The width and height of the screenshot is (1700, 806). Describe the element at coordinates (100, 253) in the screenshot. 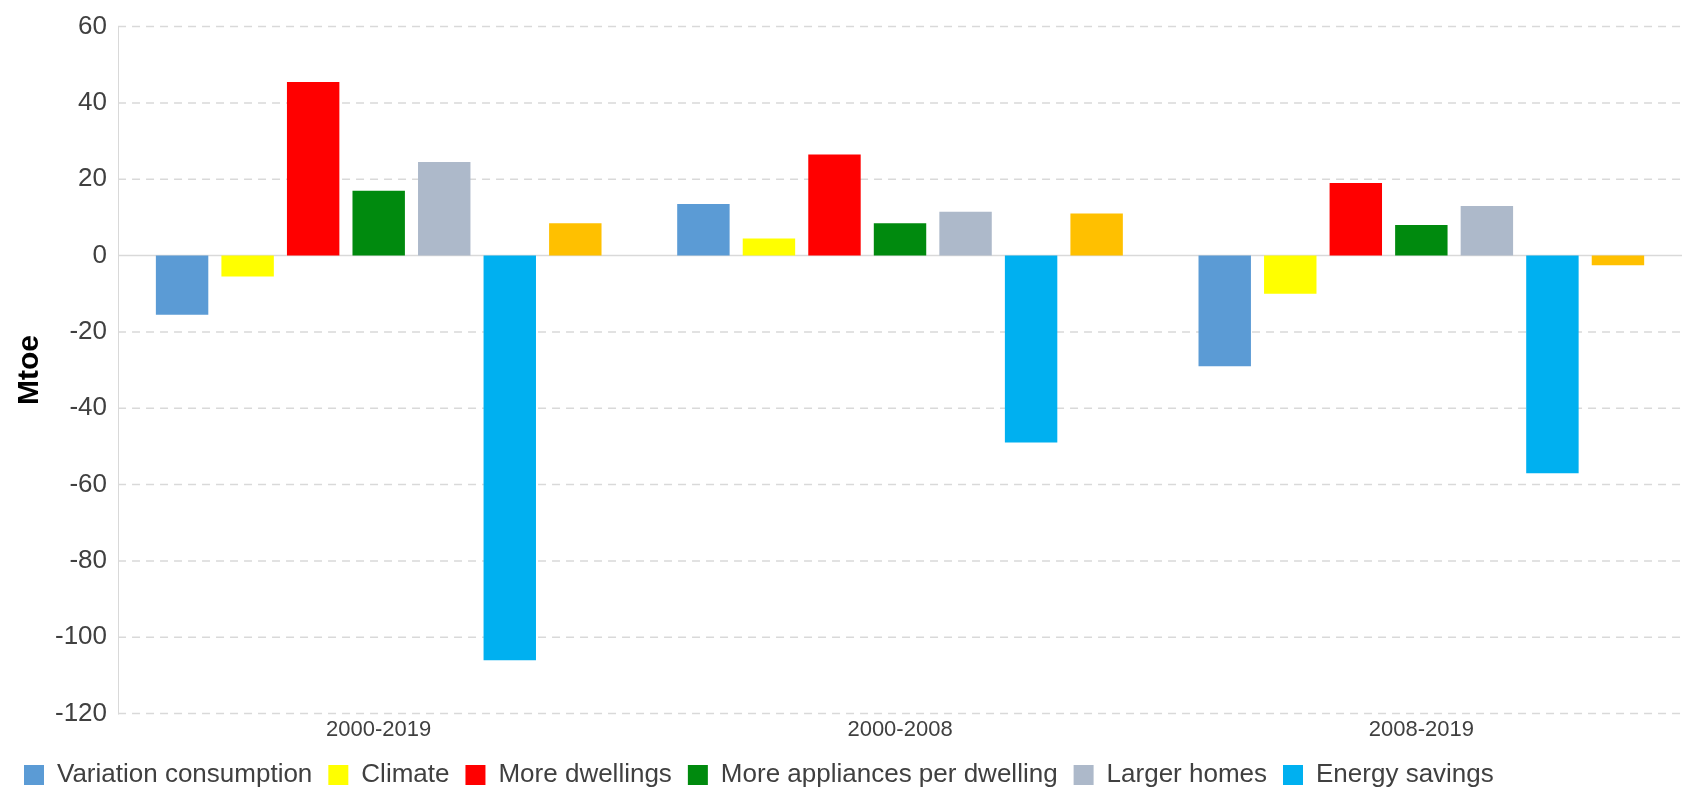

I see `y-tick-label: 0` at that location.